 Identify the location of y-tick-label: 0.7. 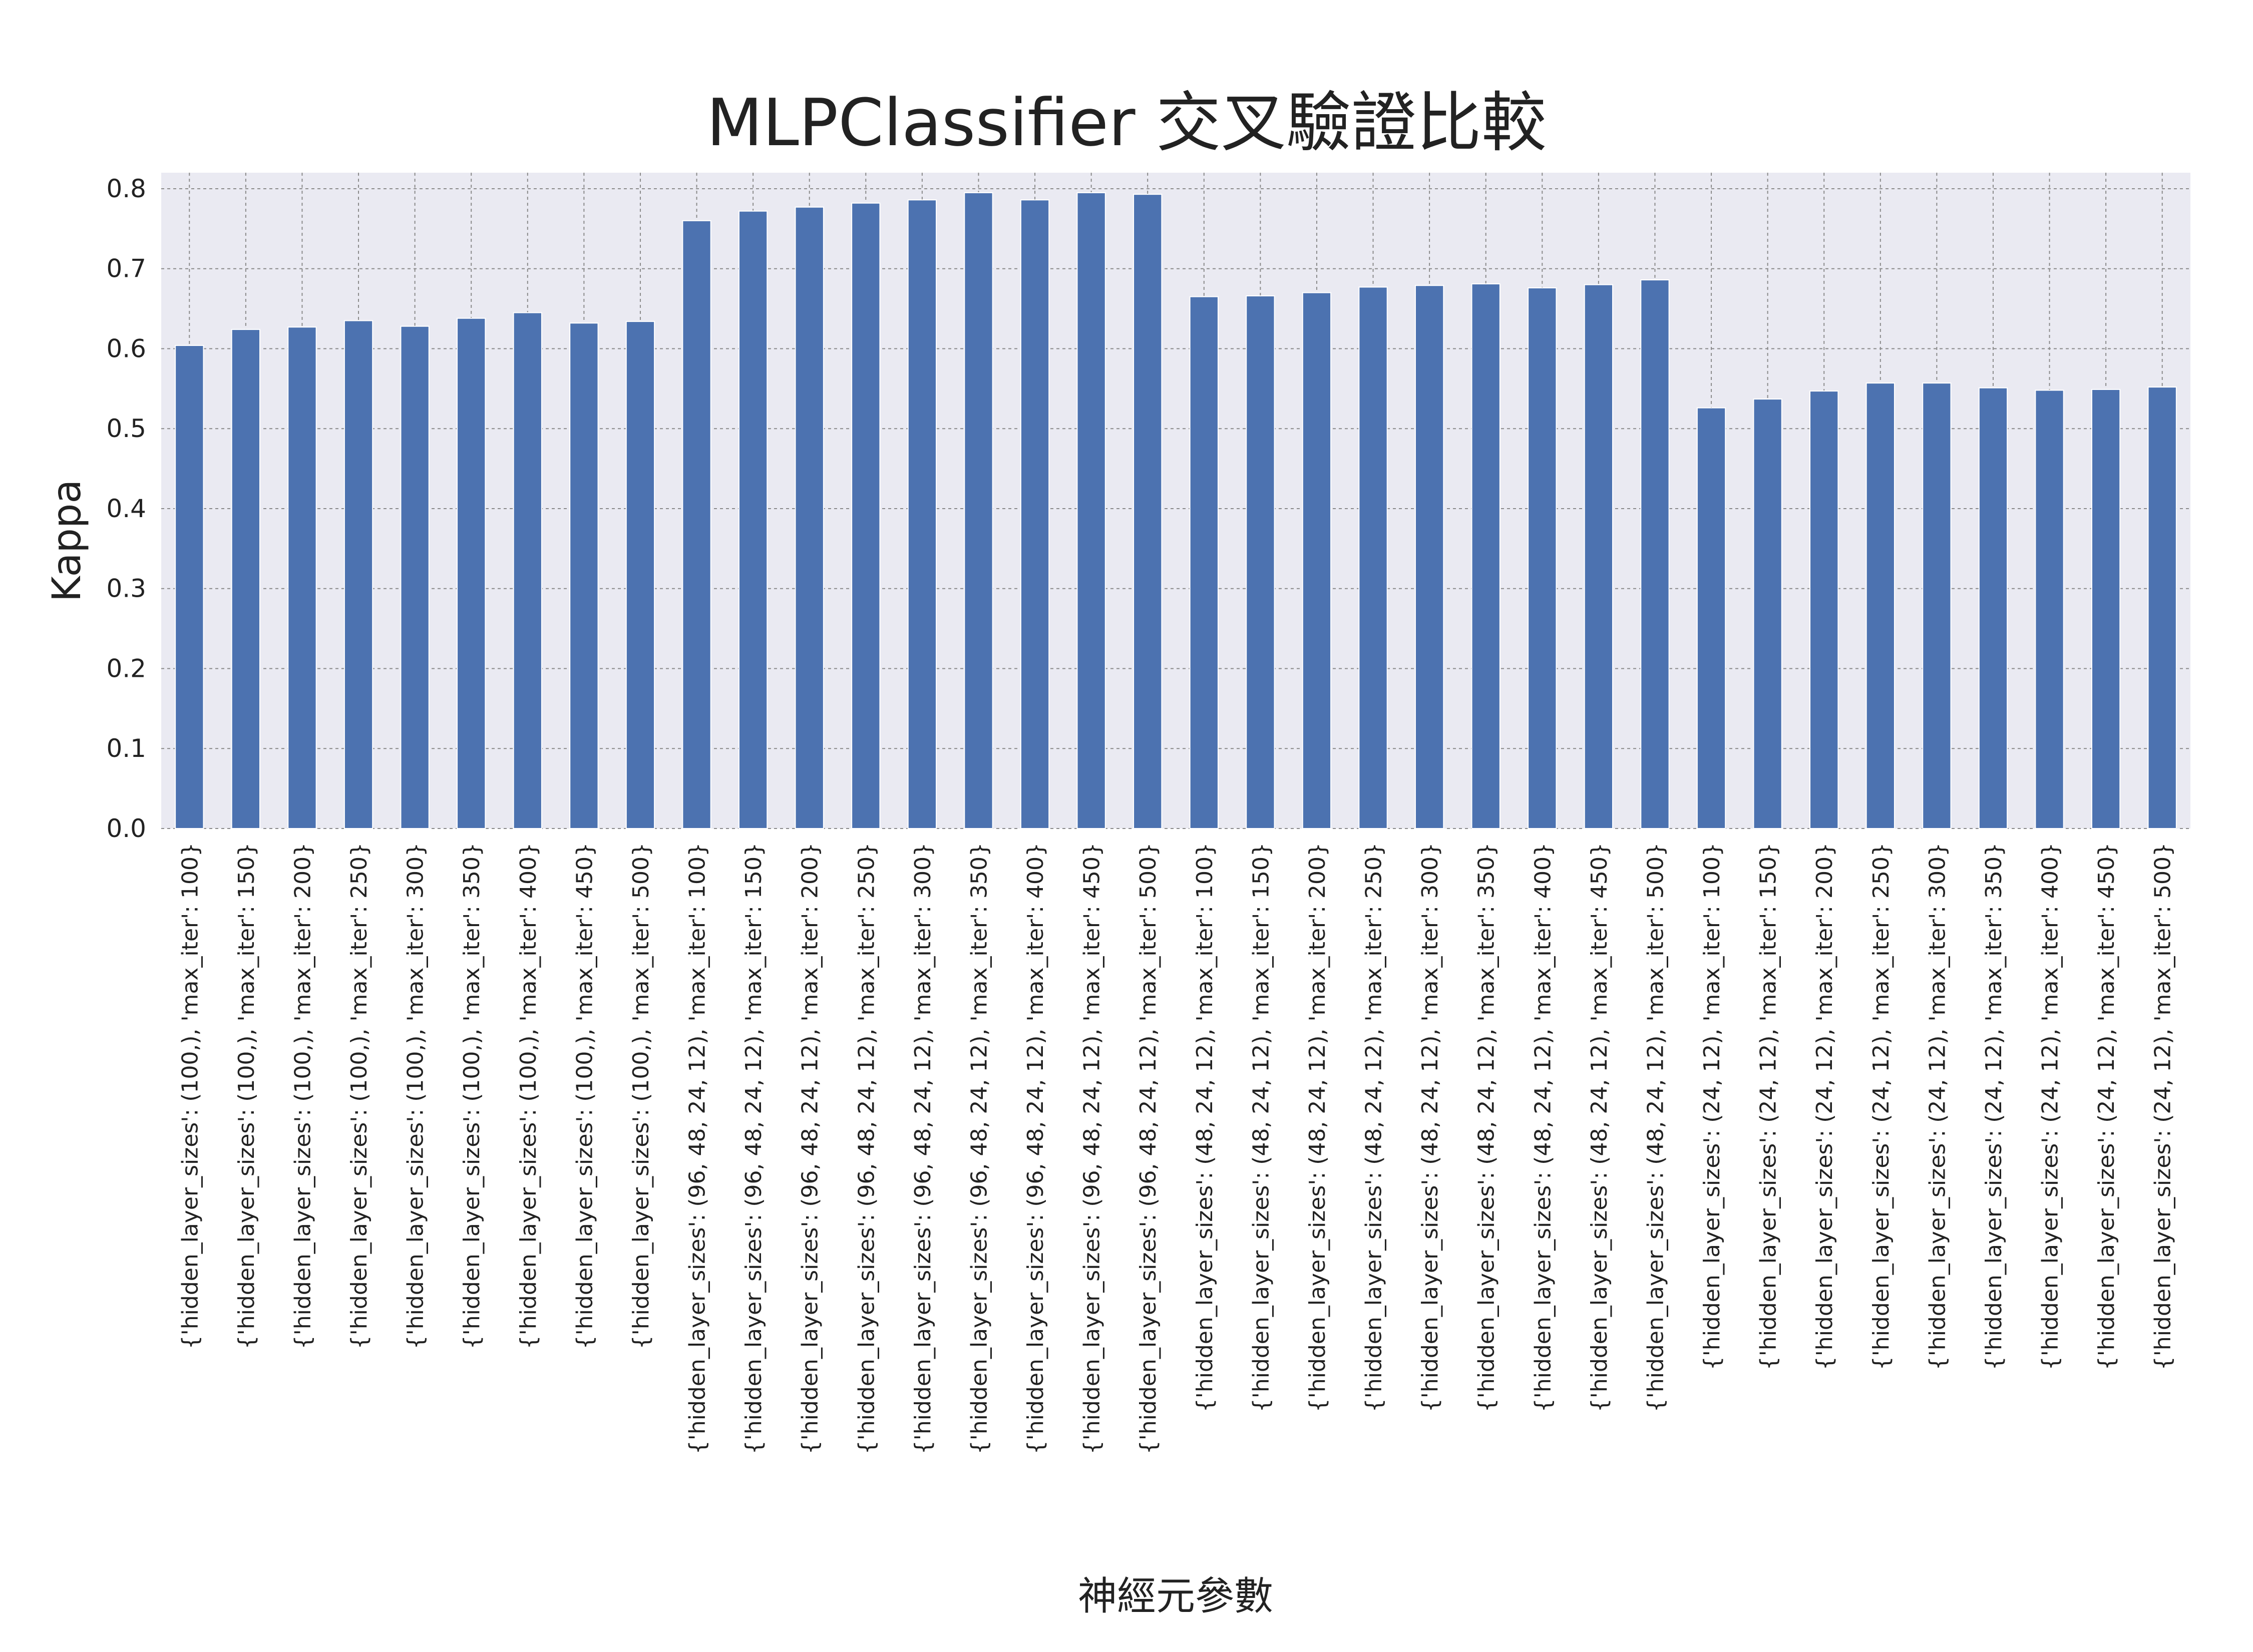
(126, 268).